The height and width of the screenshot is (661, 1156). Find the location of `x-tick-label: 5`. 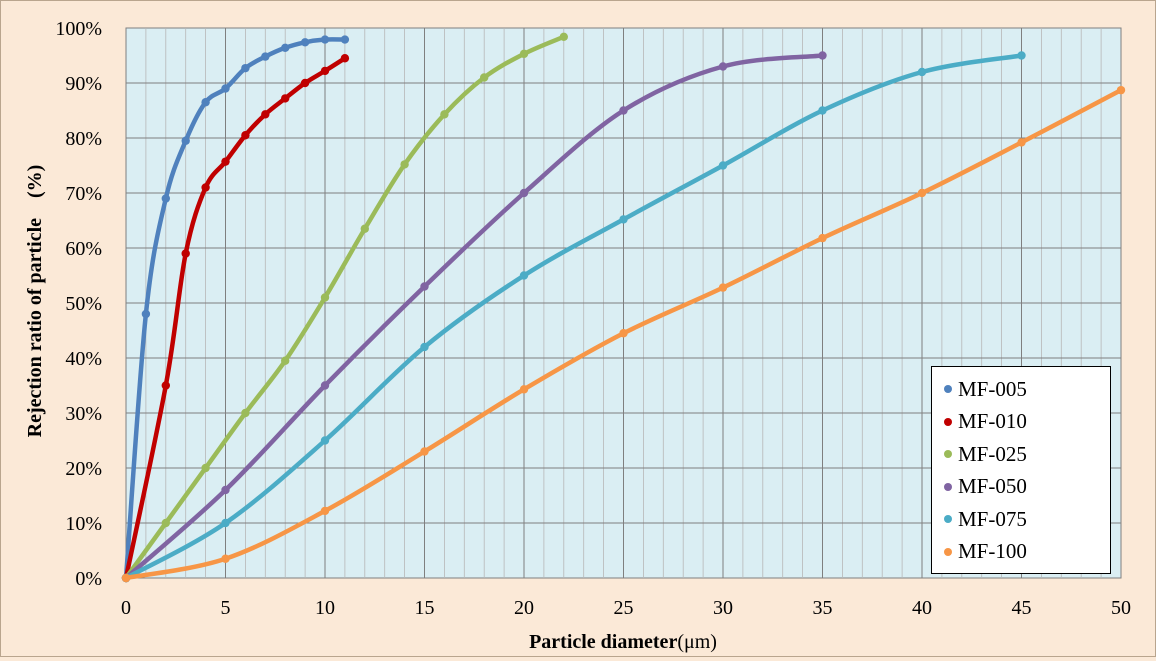

x-tick-label: 5 is located at coordinates (226, 608).